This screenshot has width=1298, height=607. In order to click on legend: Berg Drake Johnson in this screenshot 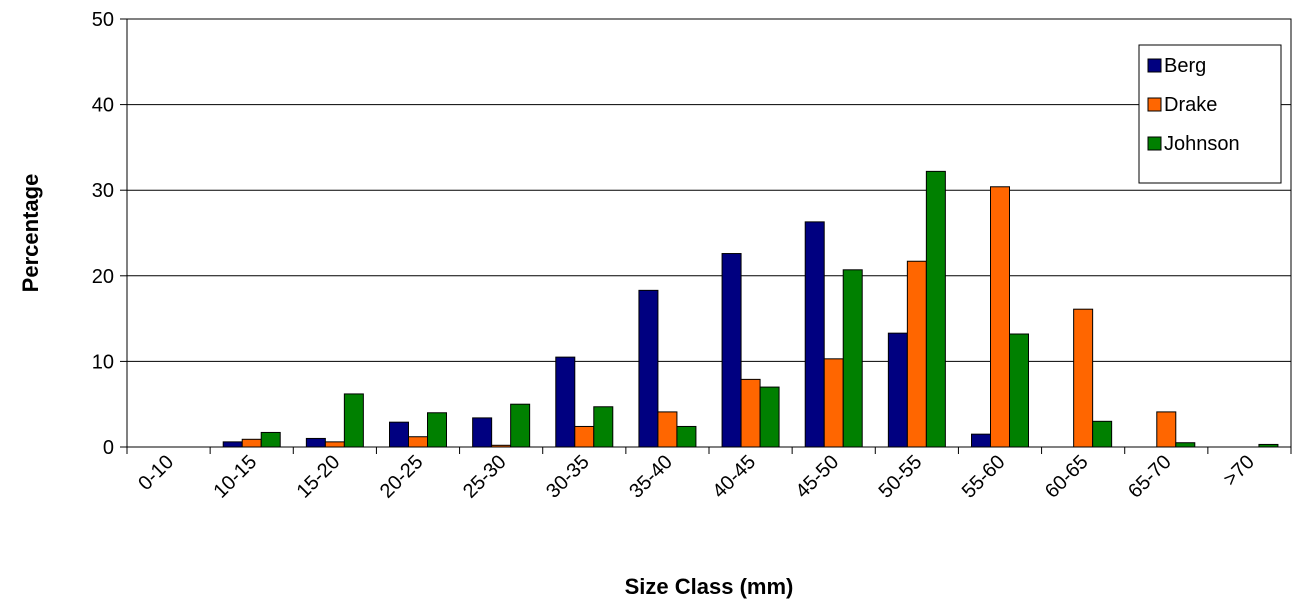, I will do `click(1210, 114)`.